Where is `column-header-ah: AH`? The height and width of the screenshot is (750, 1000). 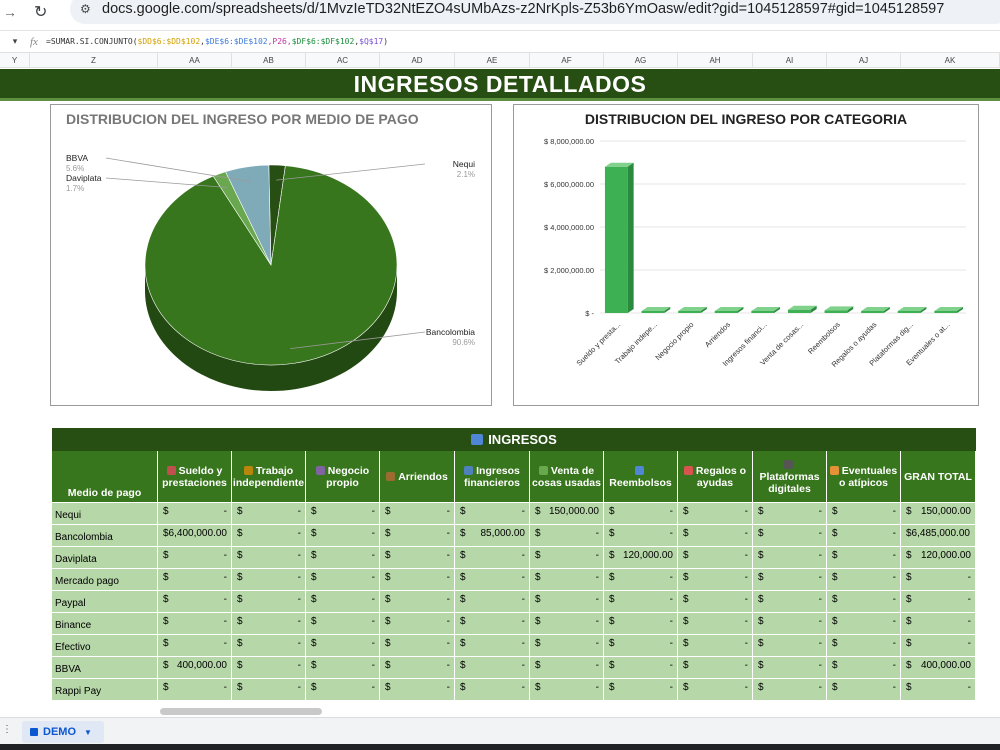 column-header-ah: AH is located at coordinates (715, 60).